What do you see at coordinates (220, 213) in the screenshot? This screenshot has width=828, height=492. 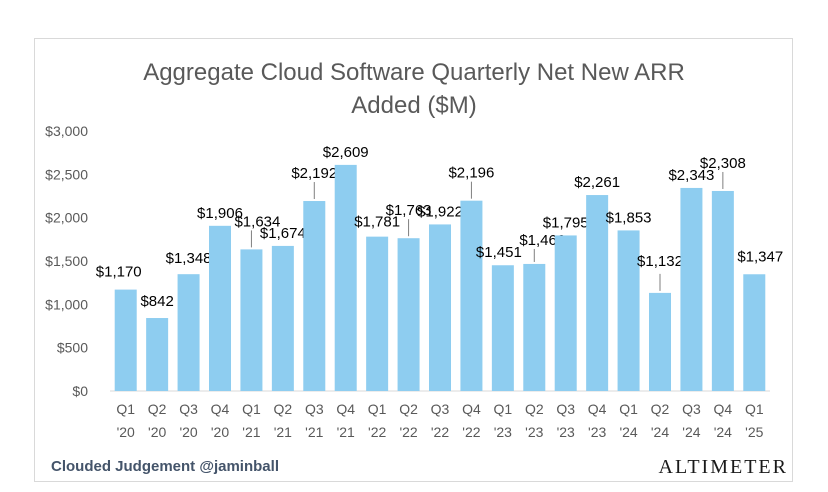 I see `data-label: $1,906` at bounding box center [220, 213].